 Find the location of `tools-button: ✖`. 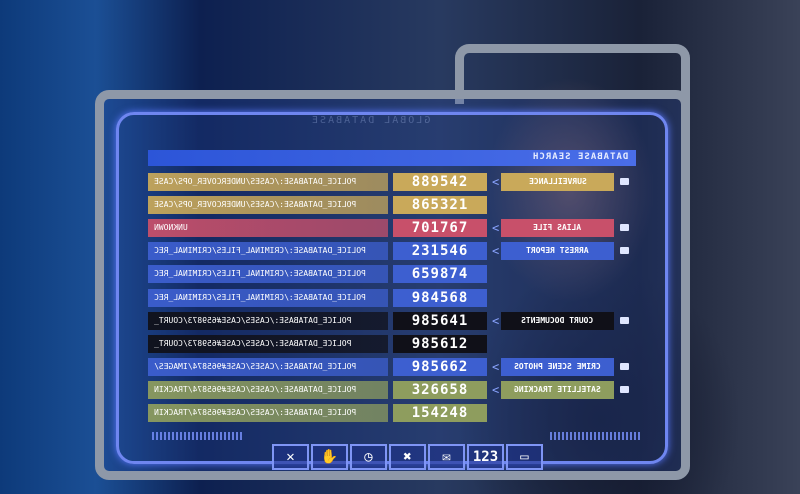

tools-button: ✖ is located at coordinates (407, 457).